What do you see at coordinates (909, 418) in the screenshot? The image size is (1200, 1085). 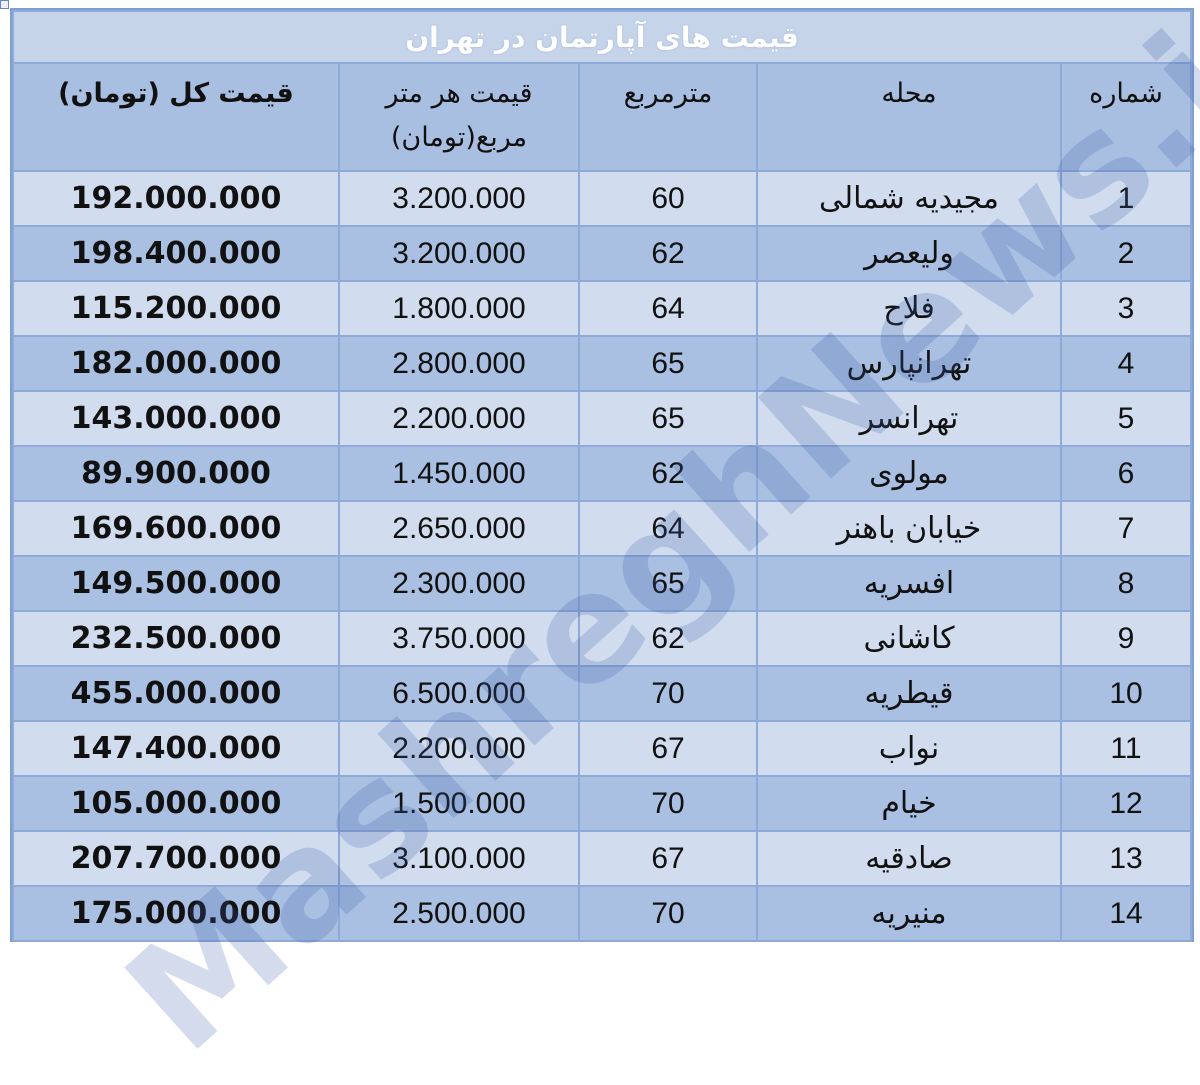 I see `cell-neighborhood: تهرانسر` at bounding box center [909, 418].